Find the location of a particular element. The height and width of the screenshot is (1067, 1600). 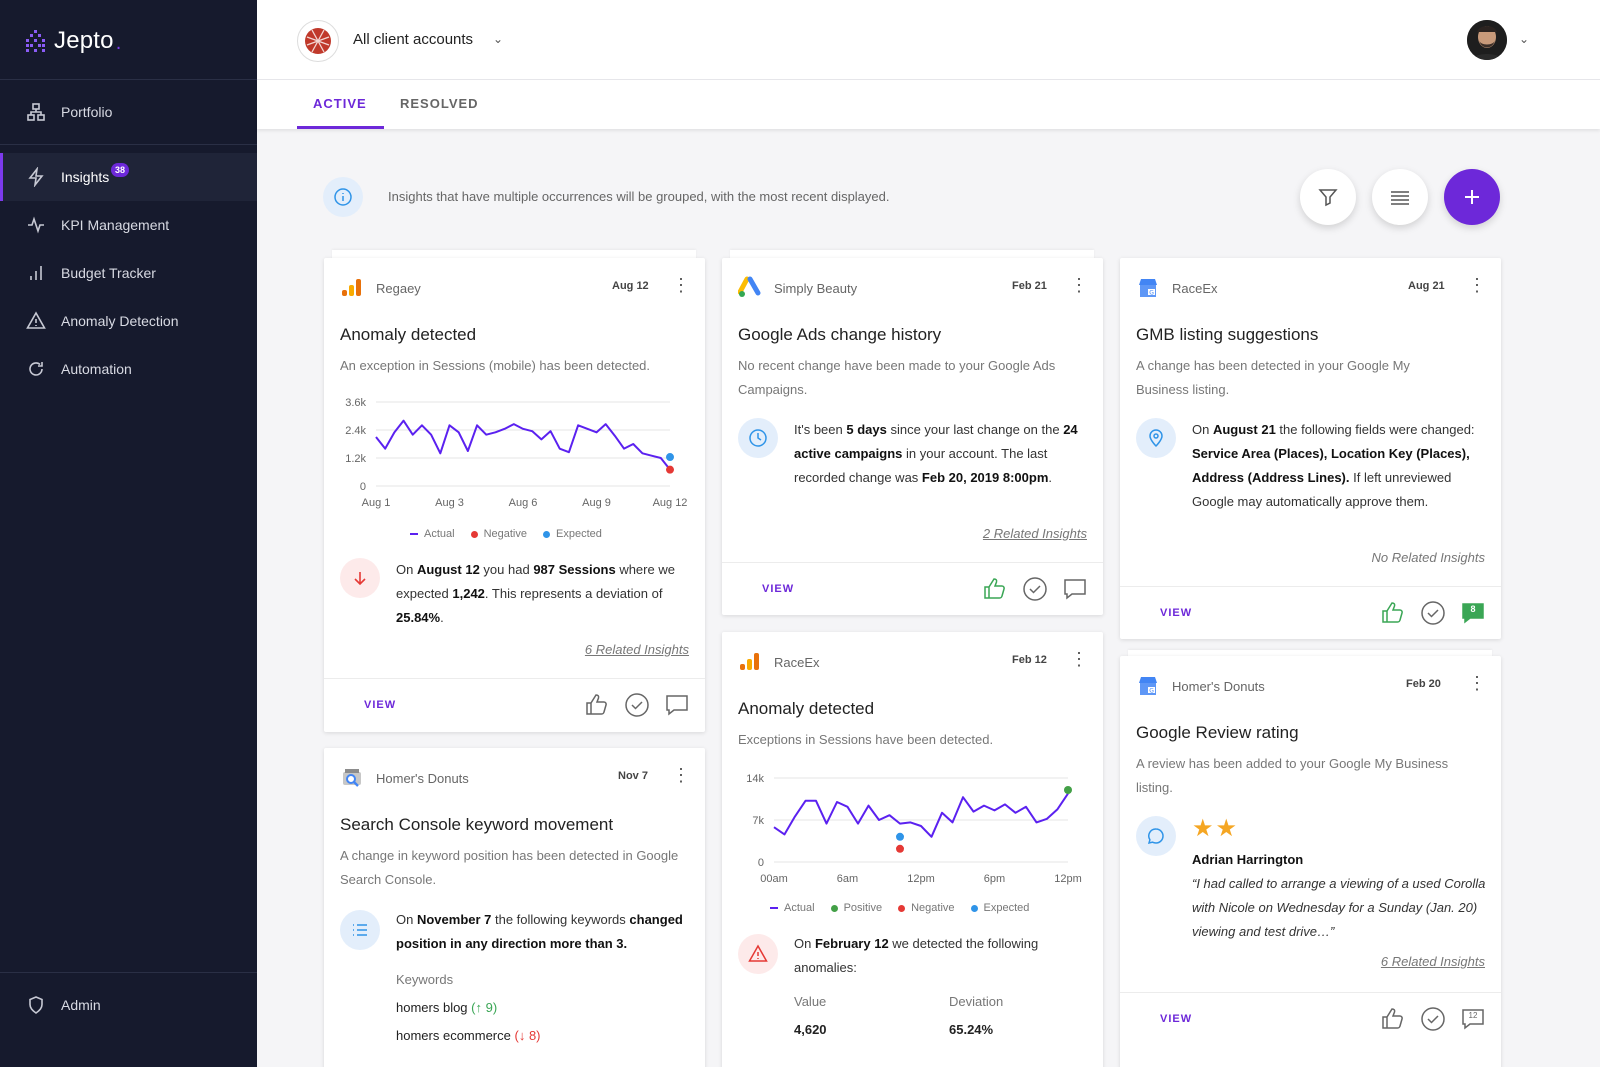

keyword-item: homers ecommerce (↓ 8) is located at coordinates (468, 1035).